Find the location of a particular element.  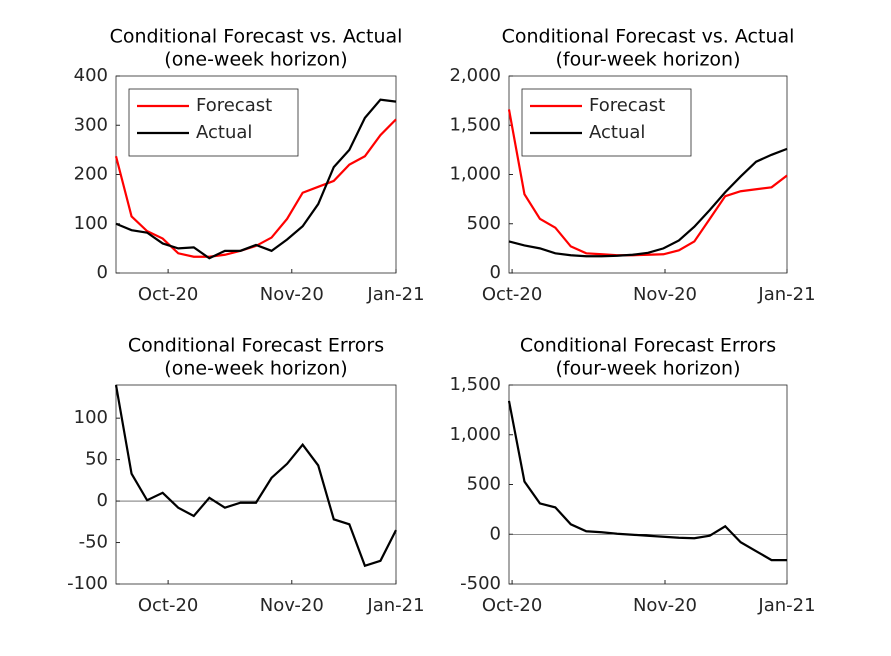

y-tick-label: -50 is located at coordinates (93, 542).